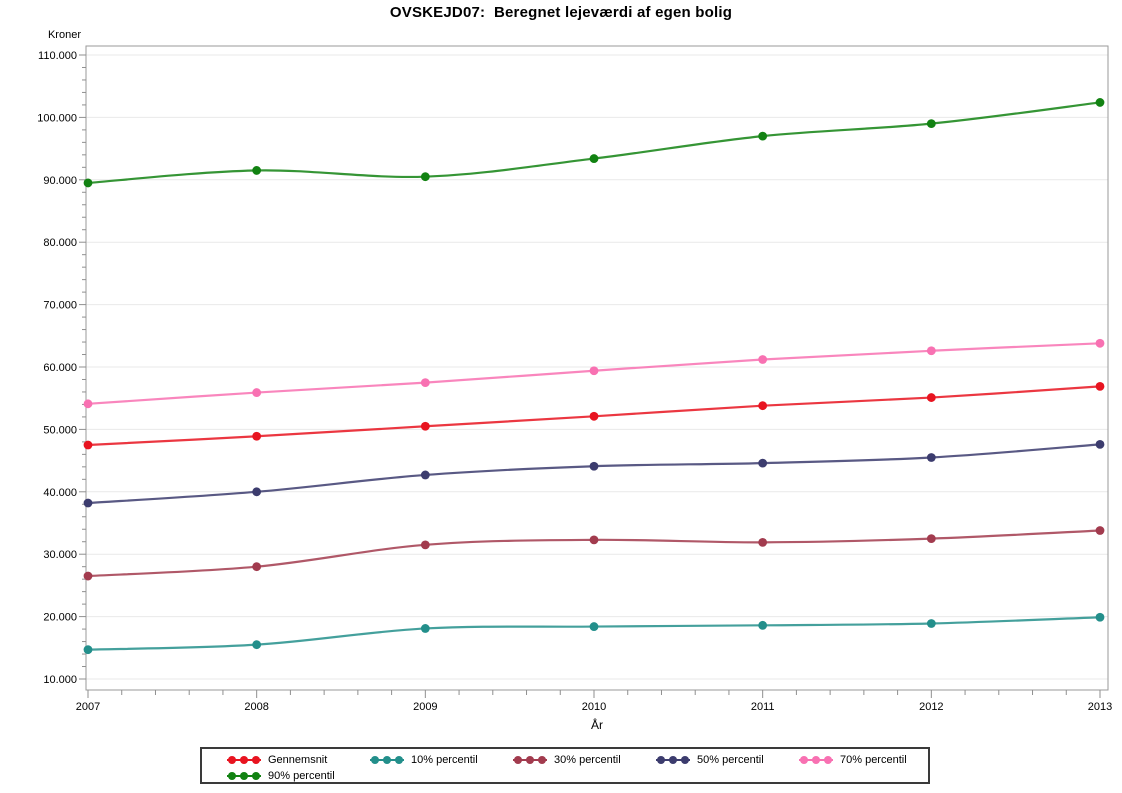 The width and height of the screenshot is (1122, 793). I want to click on series-50-percentil, so click(594, 473).